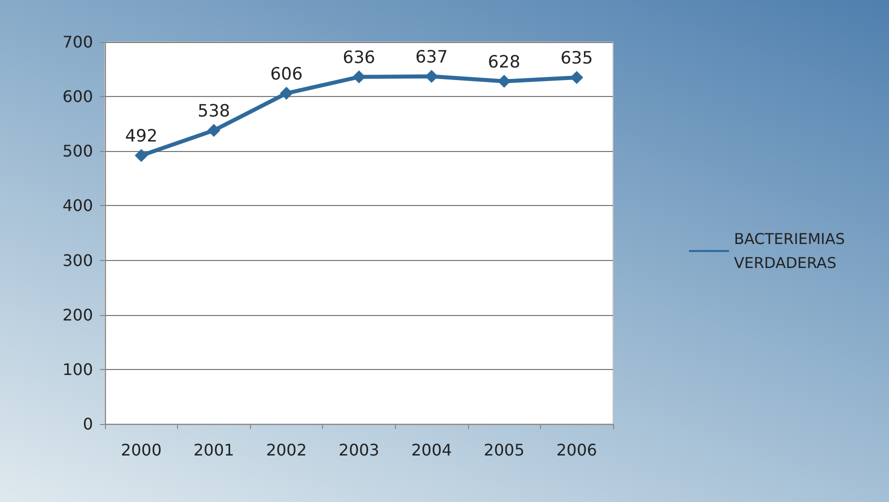 The height and width of the screenshot is (502, 889). Describe the element at coordinates (431, 450) in the screenshot. I see `x-tick-label: 2004` at that location.